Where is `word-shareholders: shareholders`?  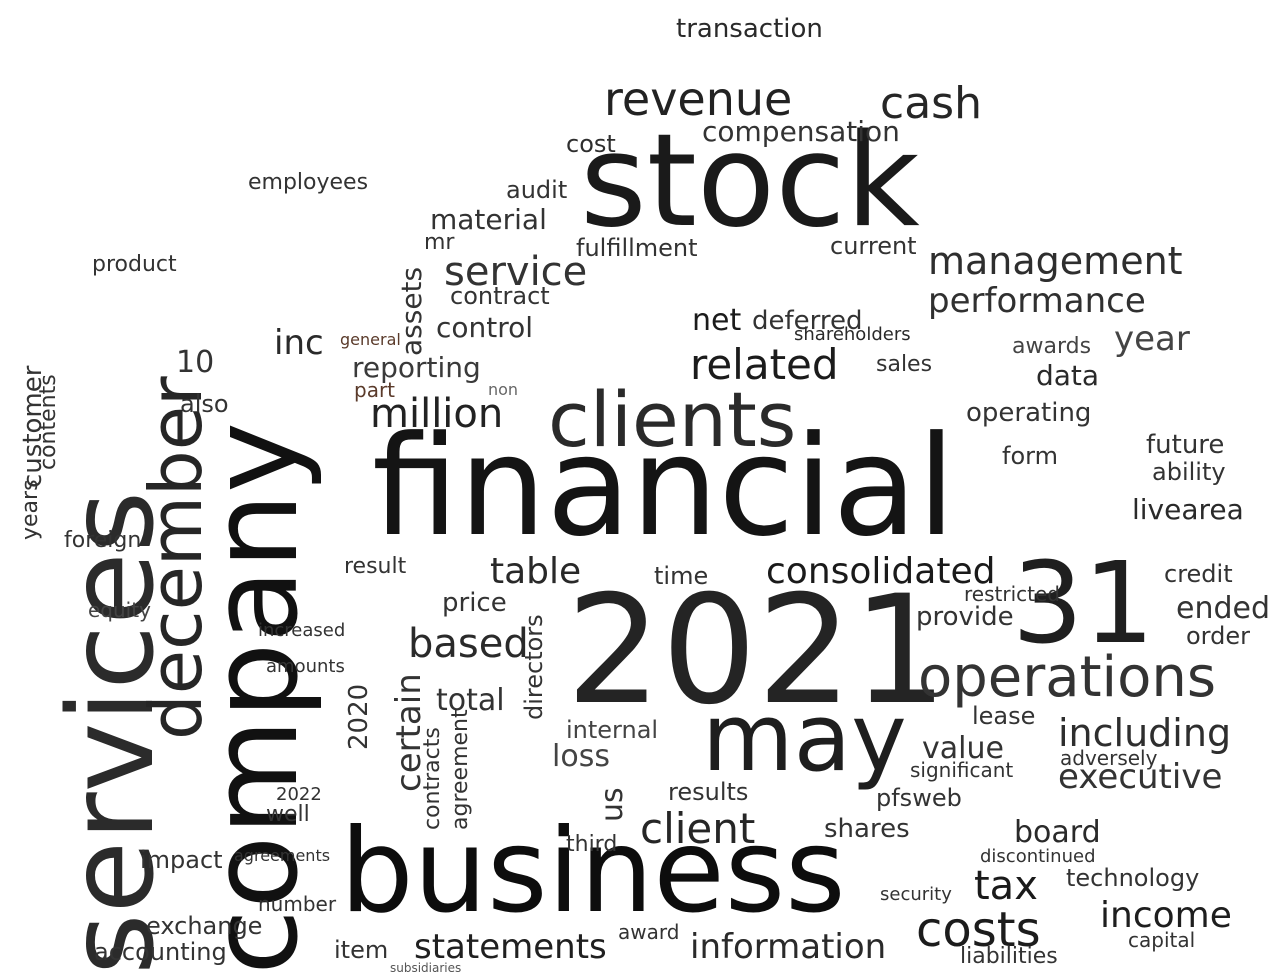 word-shareholders: shareholders is located at coordinates (852, 334).